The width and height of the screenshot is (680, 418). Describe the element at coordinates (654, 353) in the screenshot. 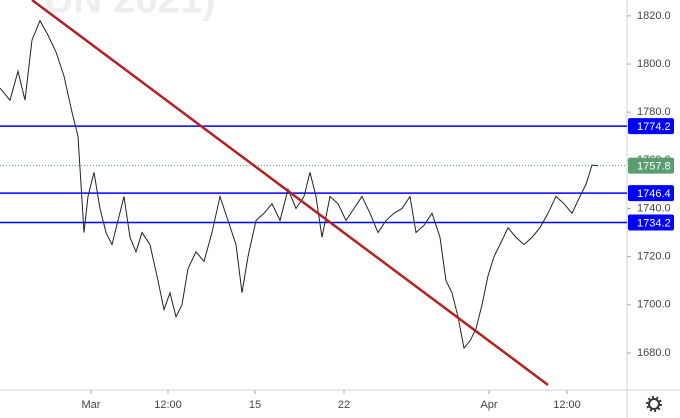

I see `y-tick-label: 1680.0` at that location.